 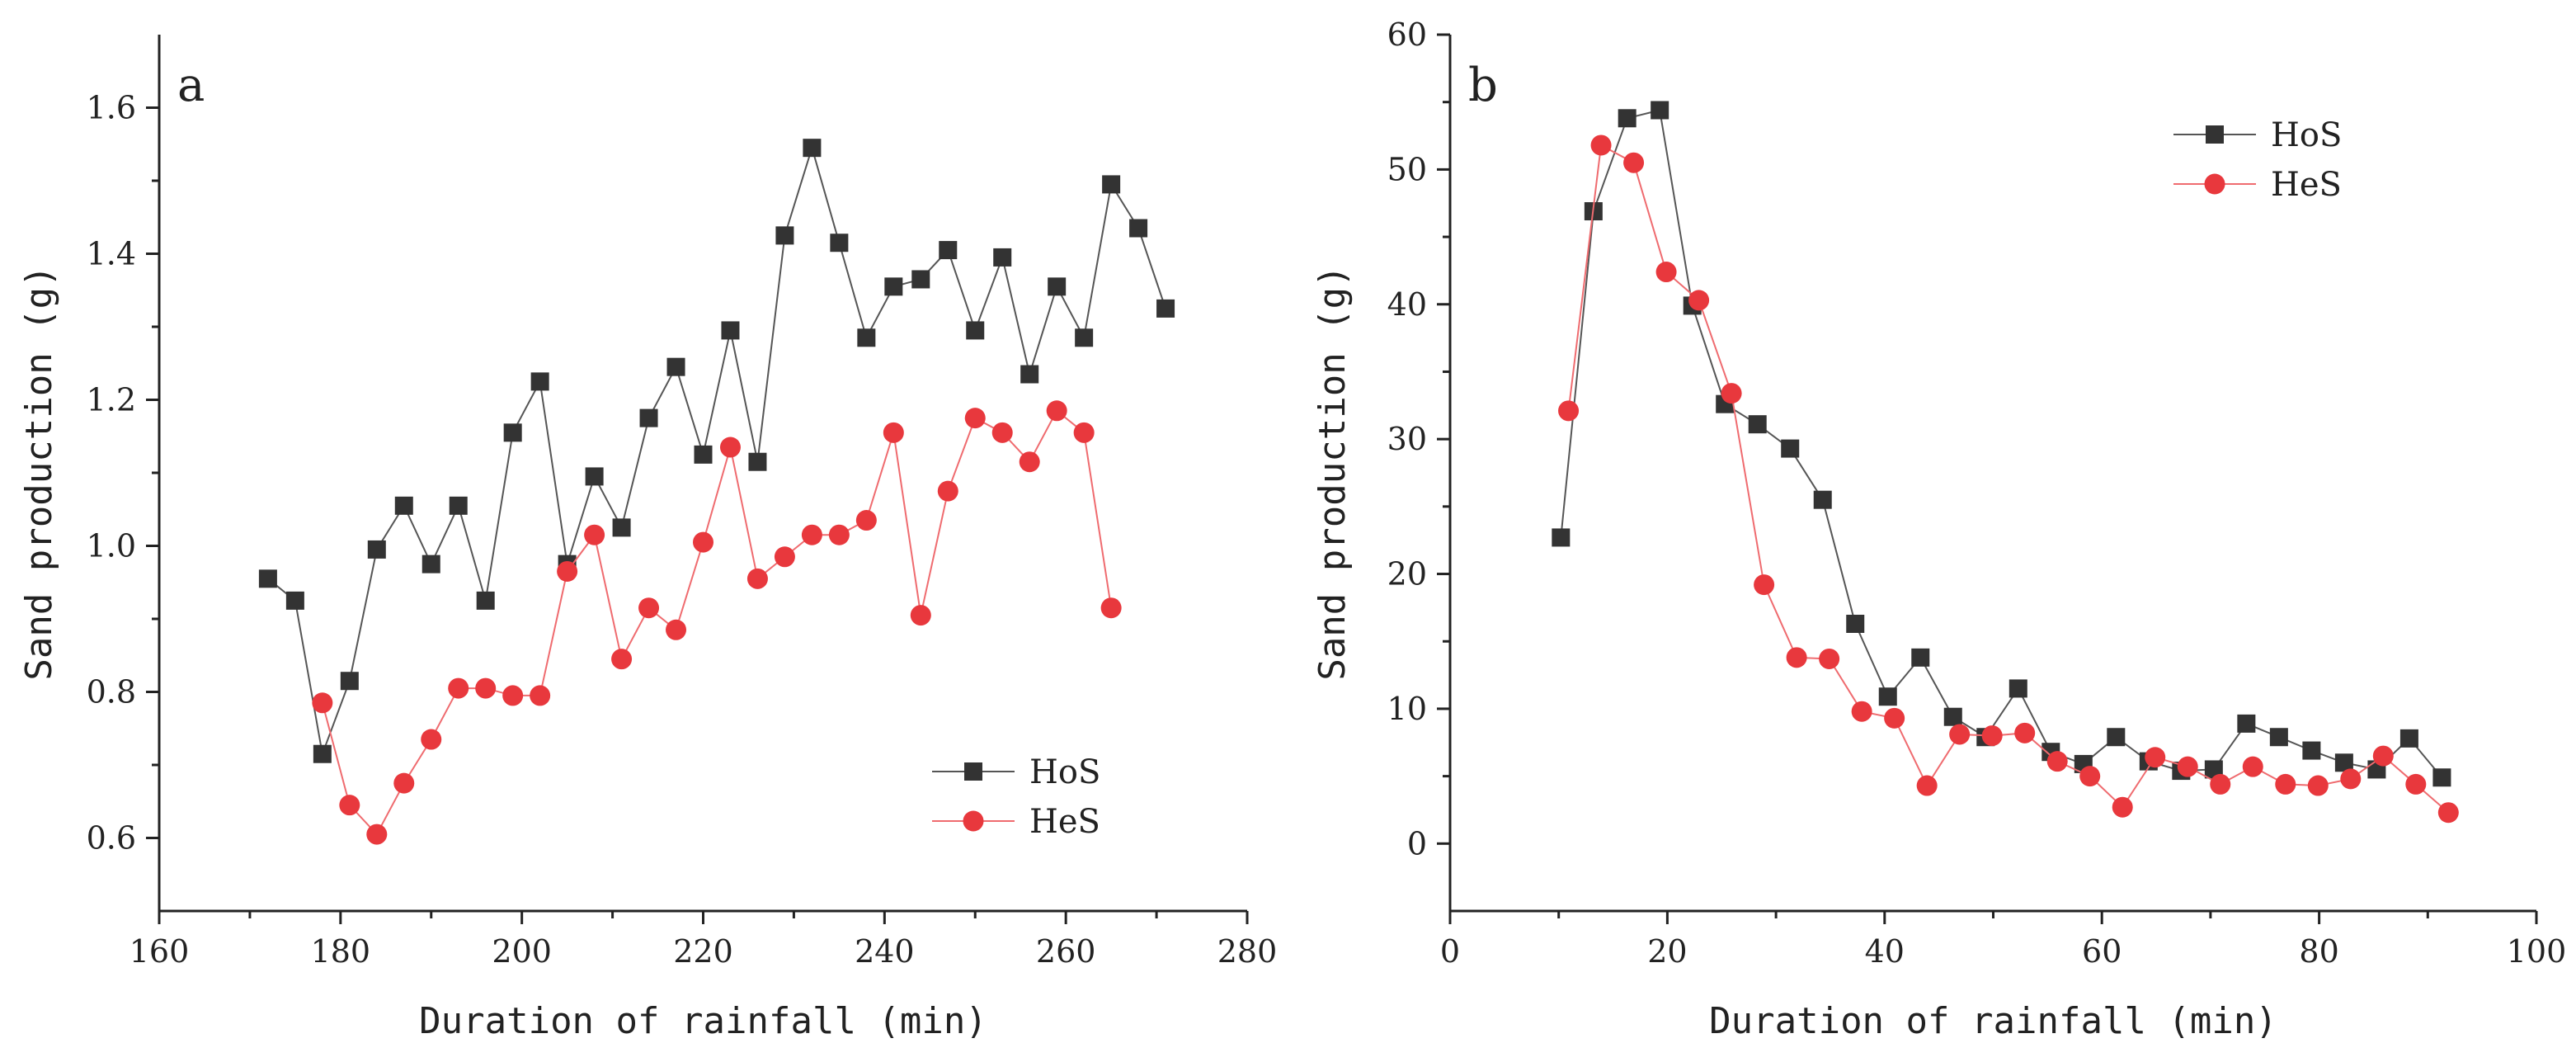 What do you see at coordinates (2318, 951) in the screenshot?
I see `x-tick-label: 80` at bounding box center [2318, 951].